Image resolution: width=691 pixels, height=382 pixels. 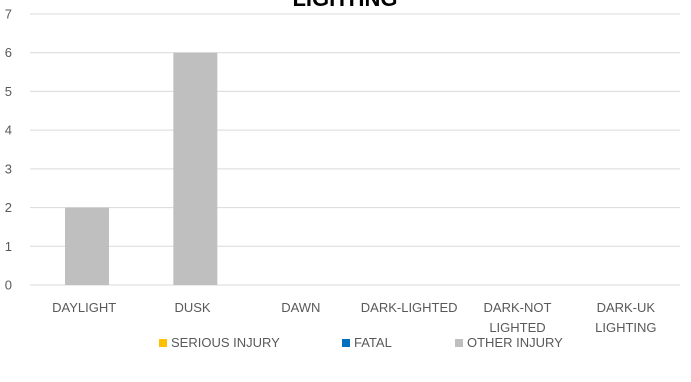 I want to click on y-axis-ticks: 0 1 2 3 4 5 6 7, so click(x=8, y=150).